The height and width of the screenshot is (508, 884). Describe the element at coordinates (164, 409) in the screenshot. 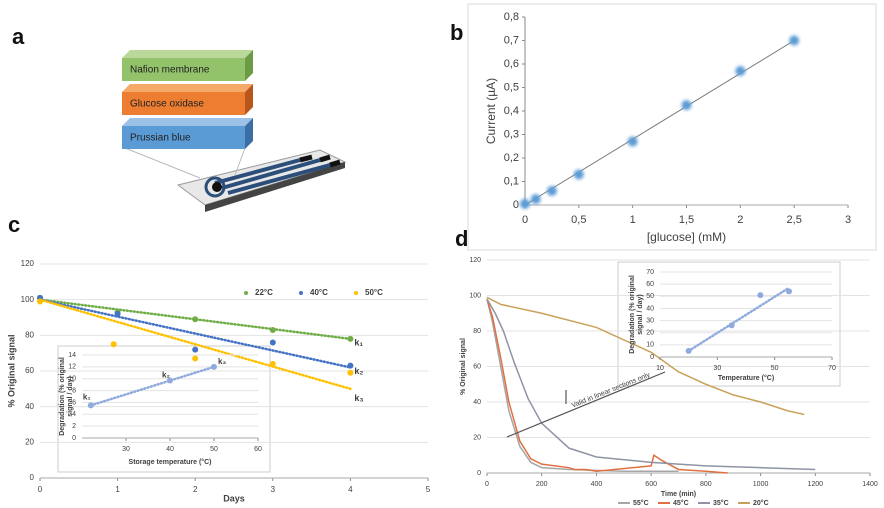

I see `inset-frame` at that location.